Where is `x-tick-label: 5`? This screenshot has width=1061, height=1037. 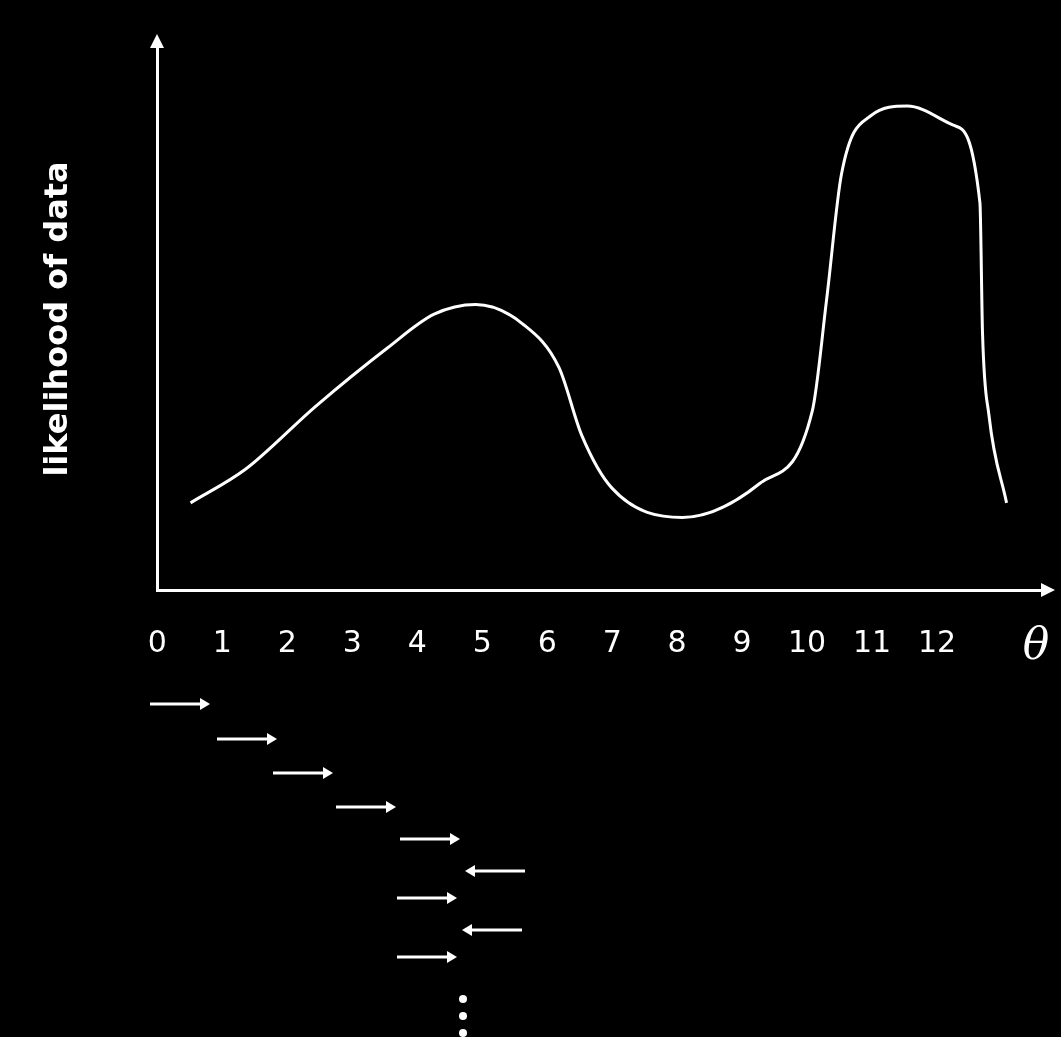
x-tick-label: 5 is located at coordinates (482, 641).